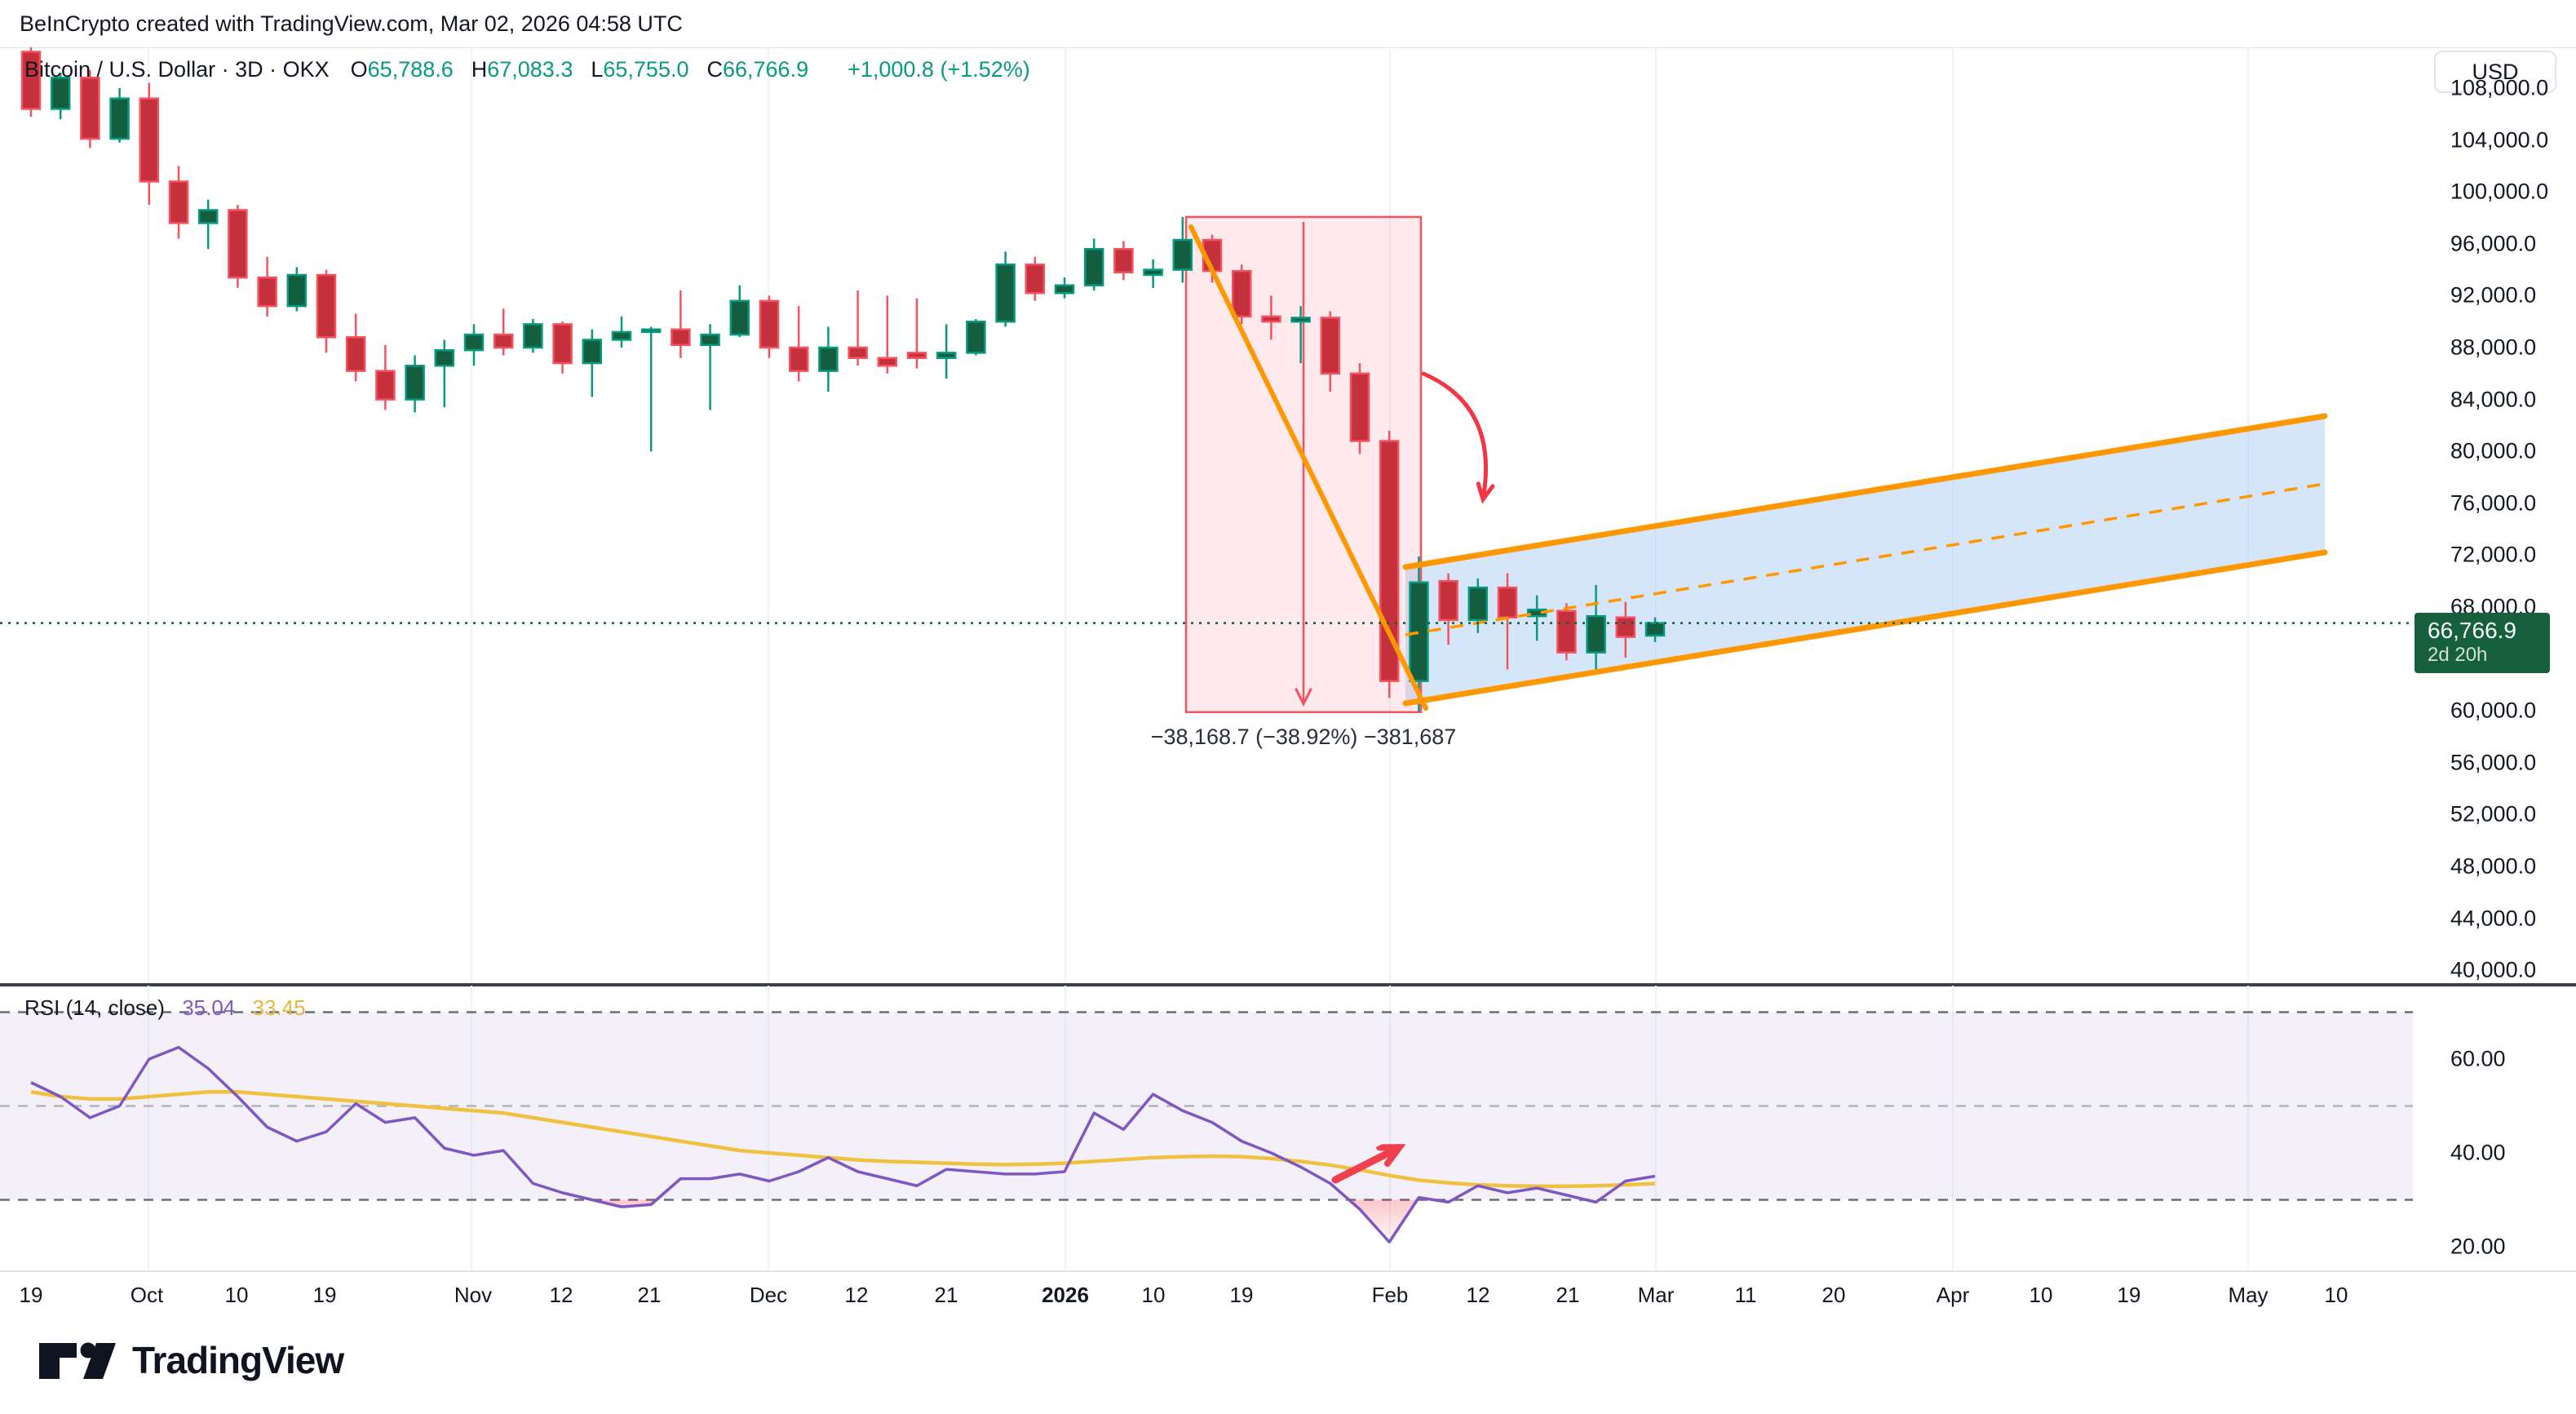 This screenshot has height=1414, width=2576. What do you see at coordinates (2493, 919) in the screenshot?
I see `price-axis-label: 44,000.0` at bounding box center [2493, 919].